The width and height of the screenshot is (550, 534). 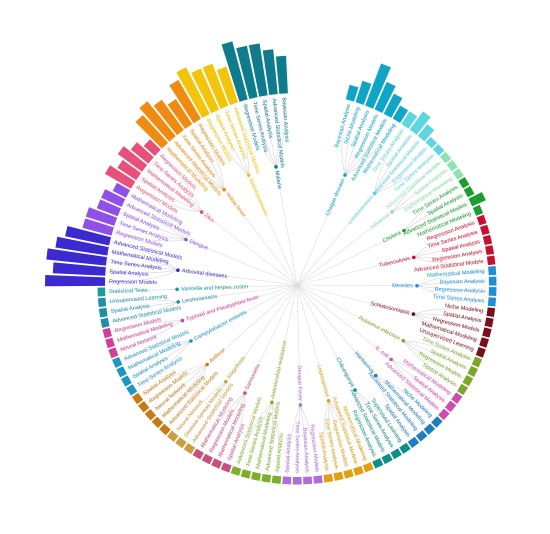 What do you see at coordinates (204, 274) in the screenshot?
I see `disease-label: Arboviral diseases` at bounding box center [204, 274].